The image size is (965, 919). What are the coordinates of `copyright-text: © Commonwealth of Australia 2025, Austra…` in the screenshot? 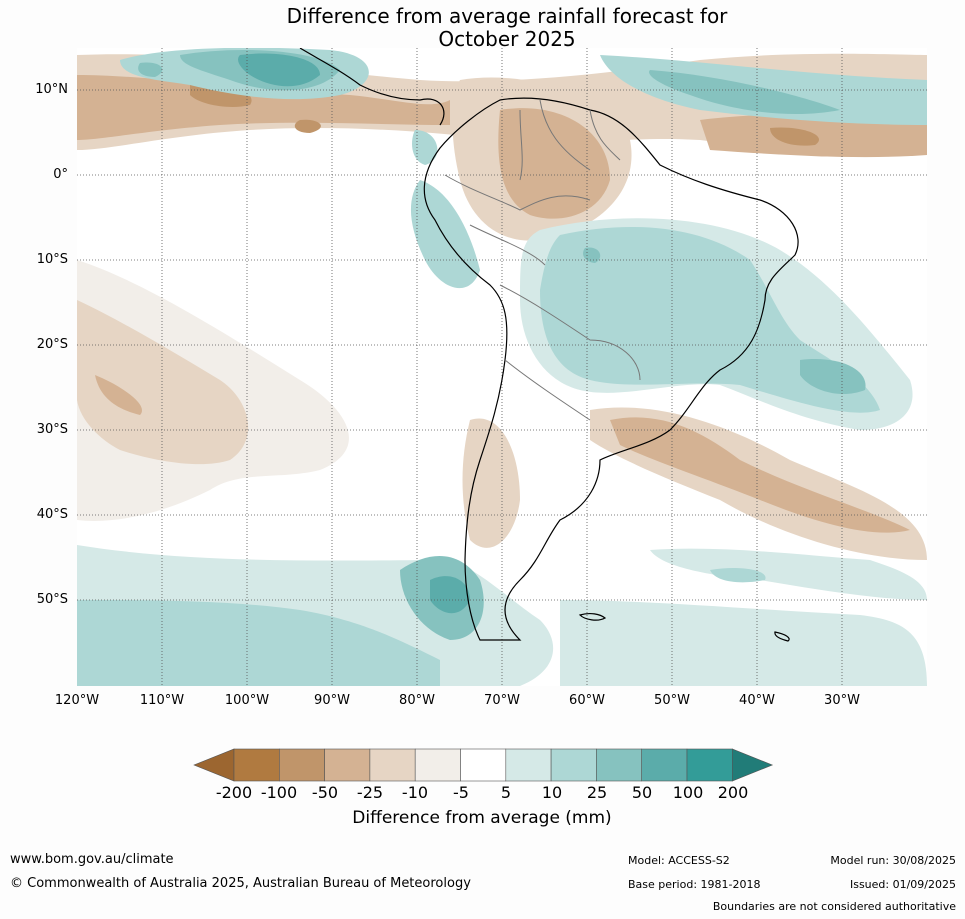 It's located at (240, 883).